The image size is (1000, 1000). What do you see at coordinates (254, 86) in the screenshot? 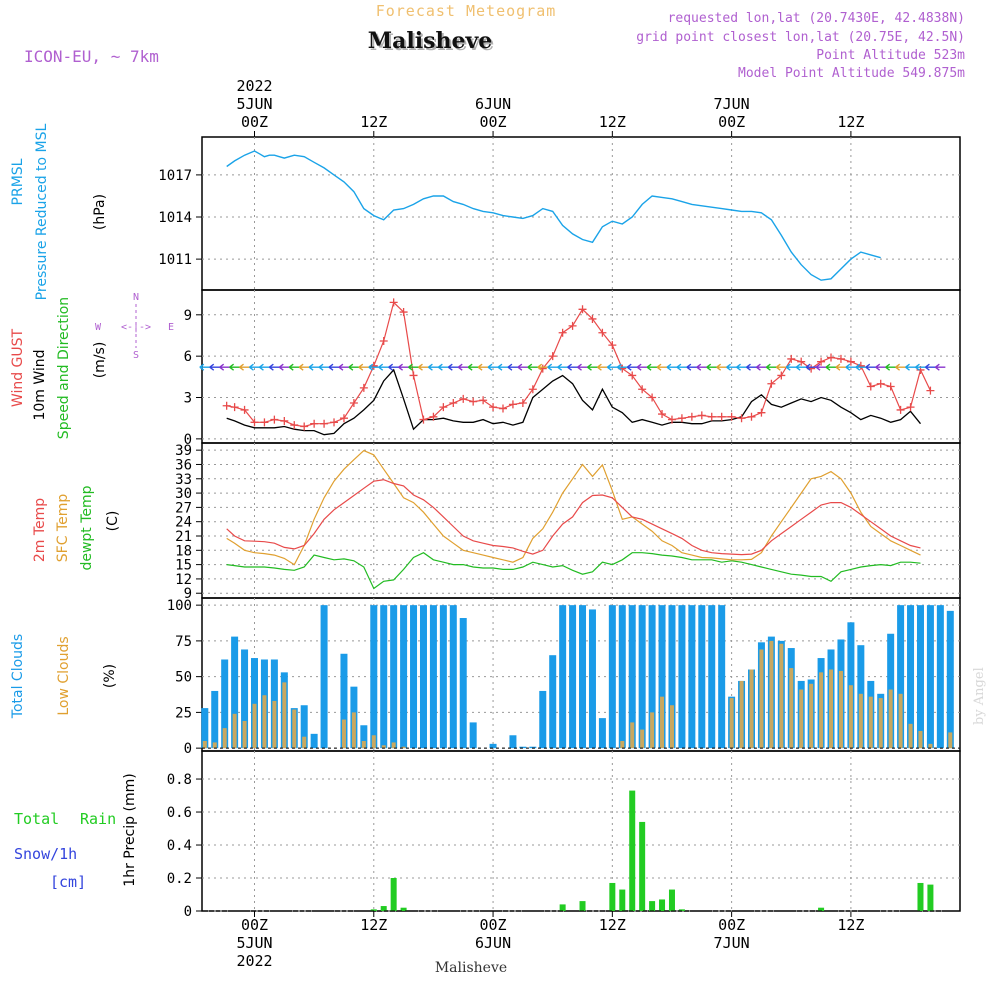
I see `top-year-label: 2022` at bounding box center [254, 86].